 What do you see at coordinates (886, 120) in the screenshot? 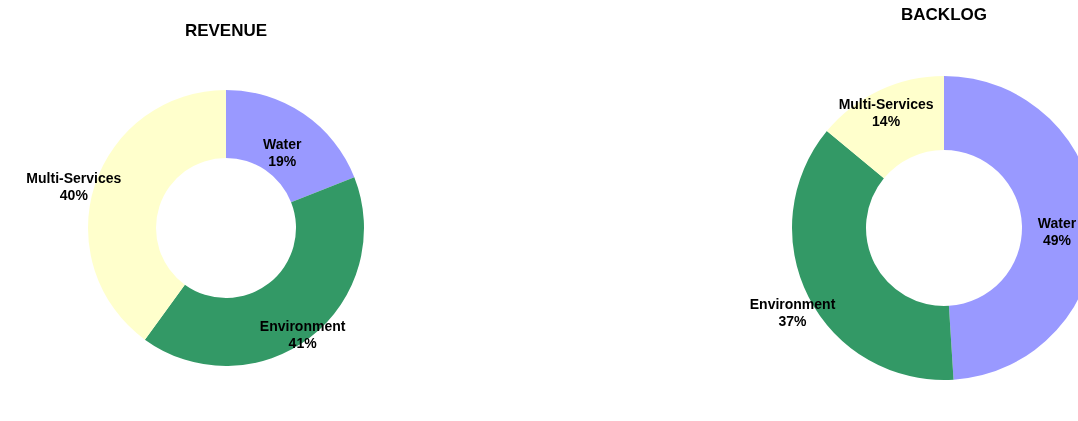
I see `data-label: 14%` at bounding box center [886, 120].